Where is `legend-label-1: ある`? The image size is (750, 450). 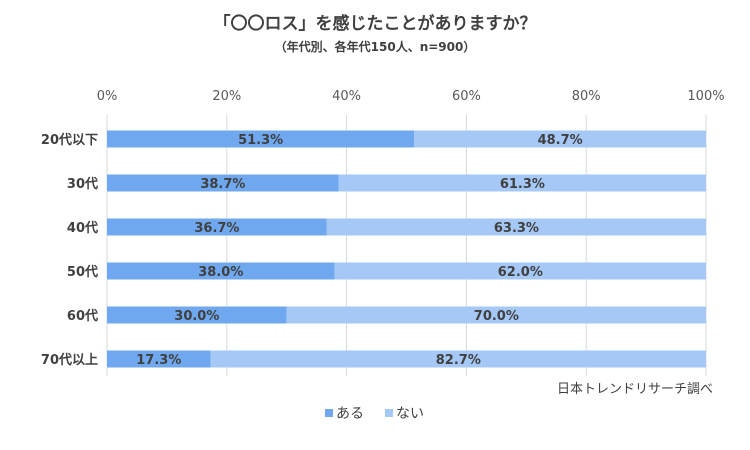 legend-label-1: ある is located at coordinates (350, 414).